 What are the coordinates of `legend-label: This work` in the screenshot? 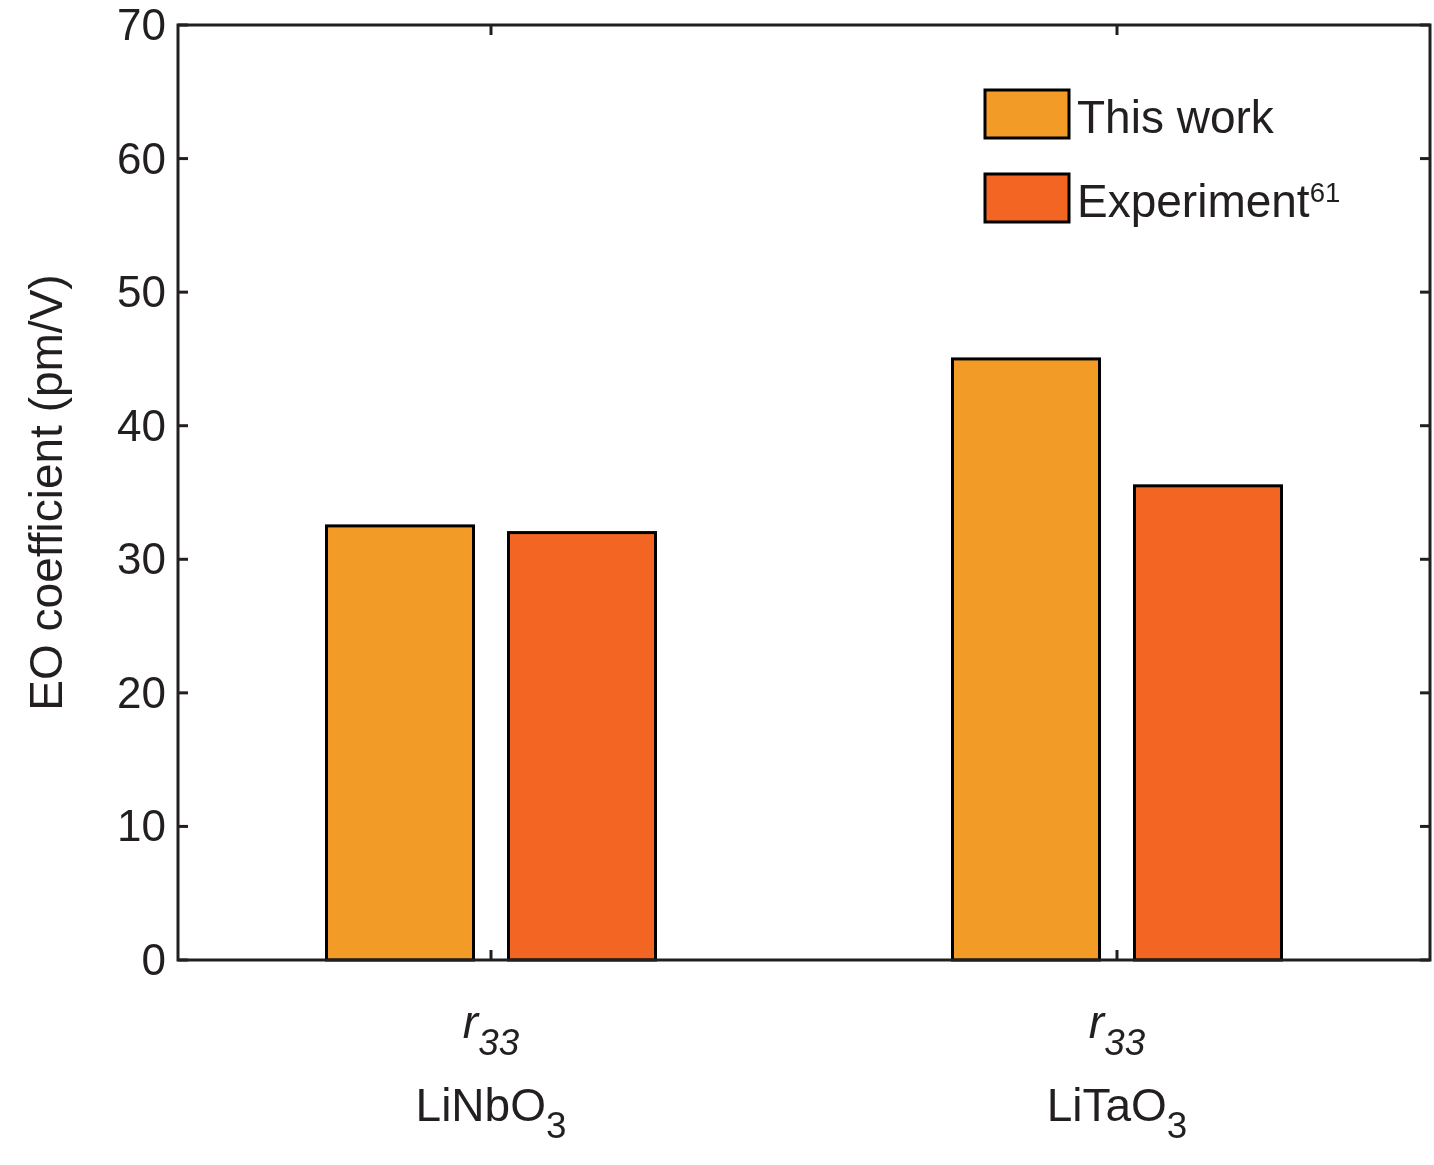 It's located at (1176, 117).